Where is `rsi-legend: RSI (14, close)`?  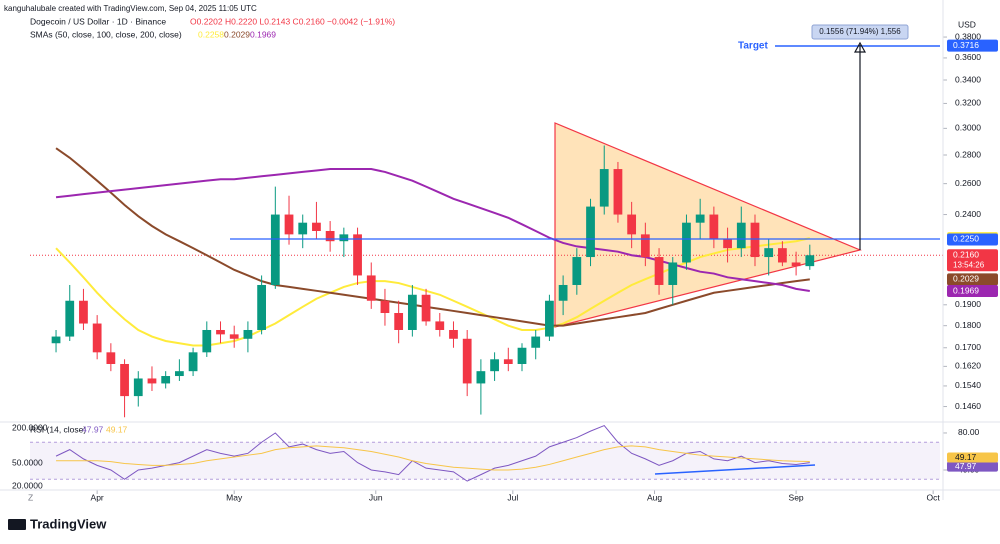
rsi-legend: RSI (14, close) is located at coordinates (58, 429).